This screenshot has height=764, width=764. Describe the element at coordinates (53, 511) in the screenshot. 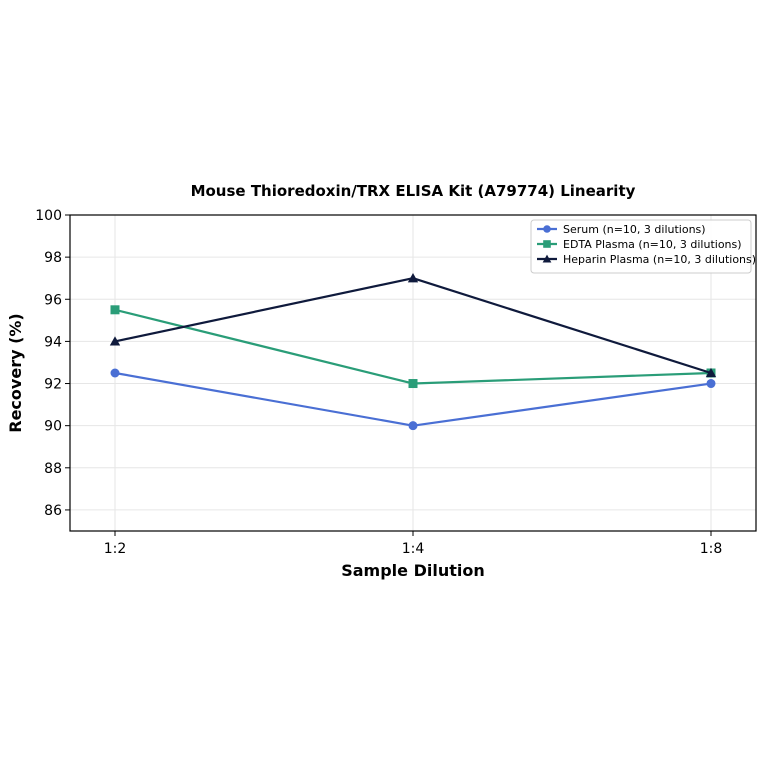

I see `y-tick-label: 86` at that location.